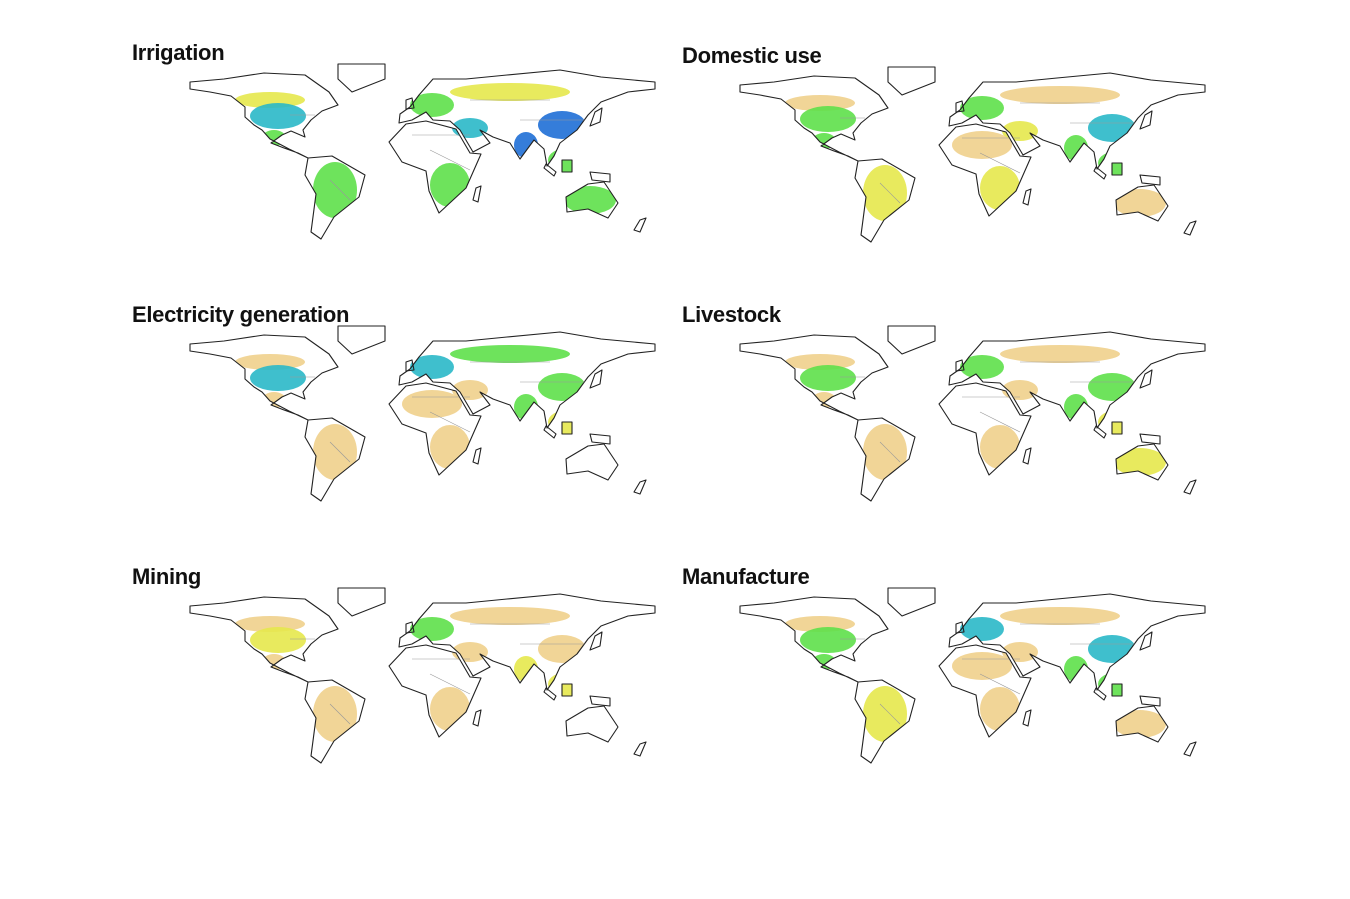 The height and width of the screenshot is (899, 1350). I want to click on panel-manufacture: Manufacture, so click(952, 679).